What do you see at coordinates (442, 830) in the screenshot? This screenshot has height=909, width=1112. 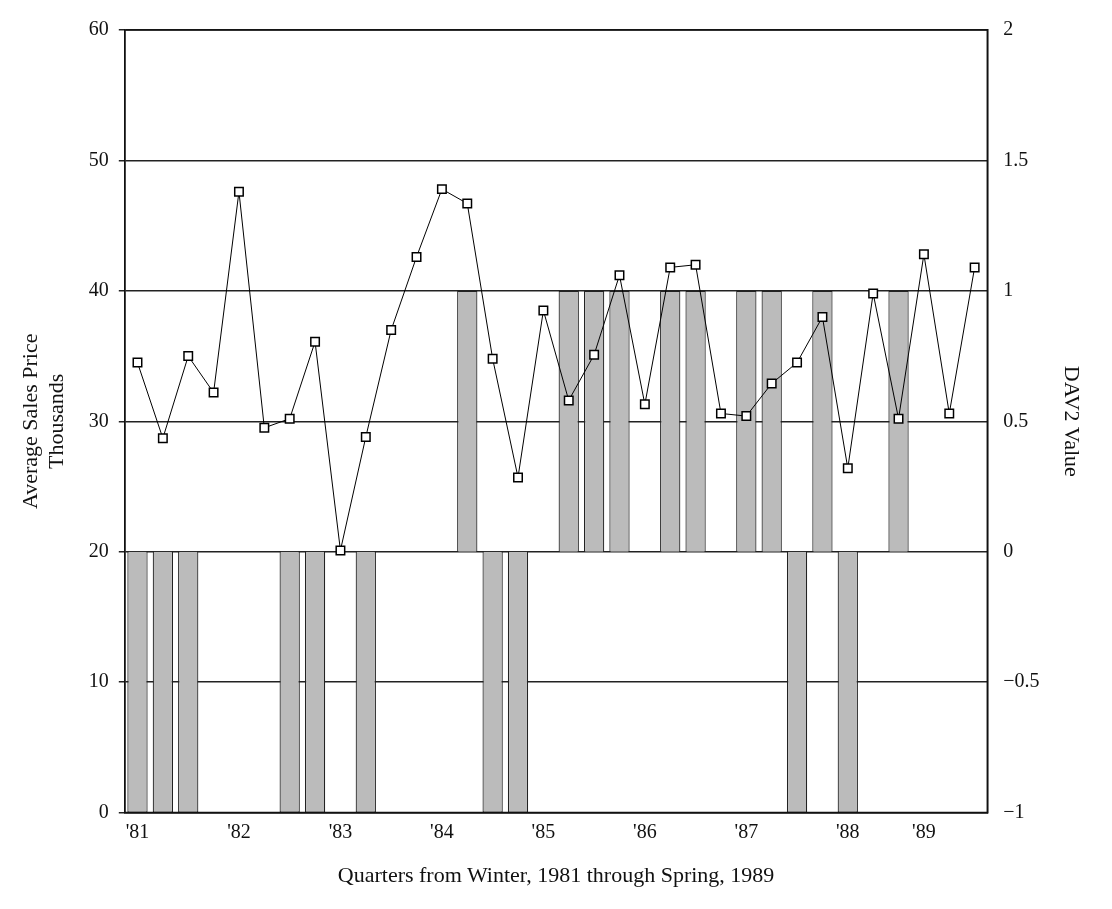 I see `x-tick-label: '84` at bounding box center [442, 830].